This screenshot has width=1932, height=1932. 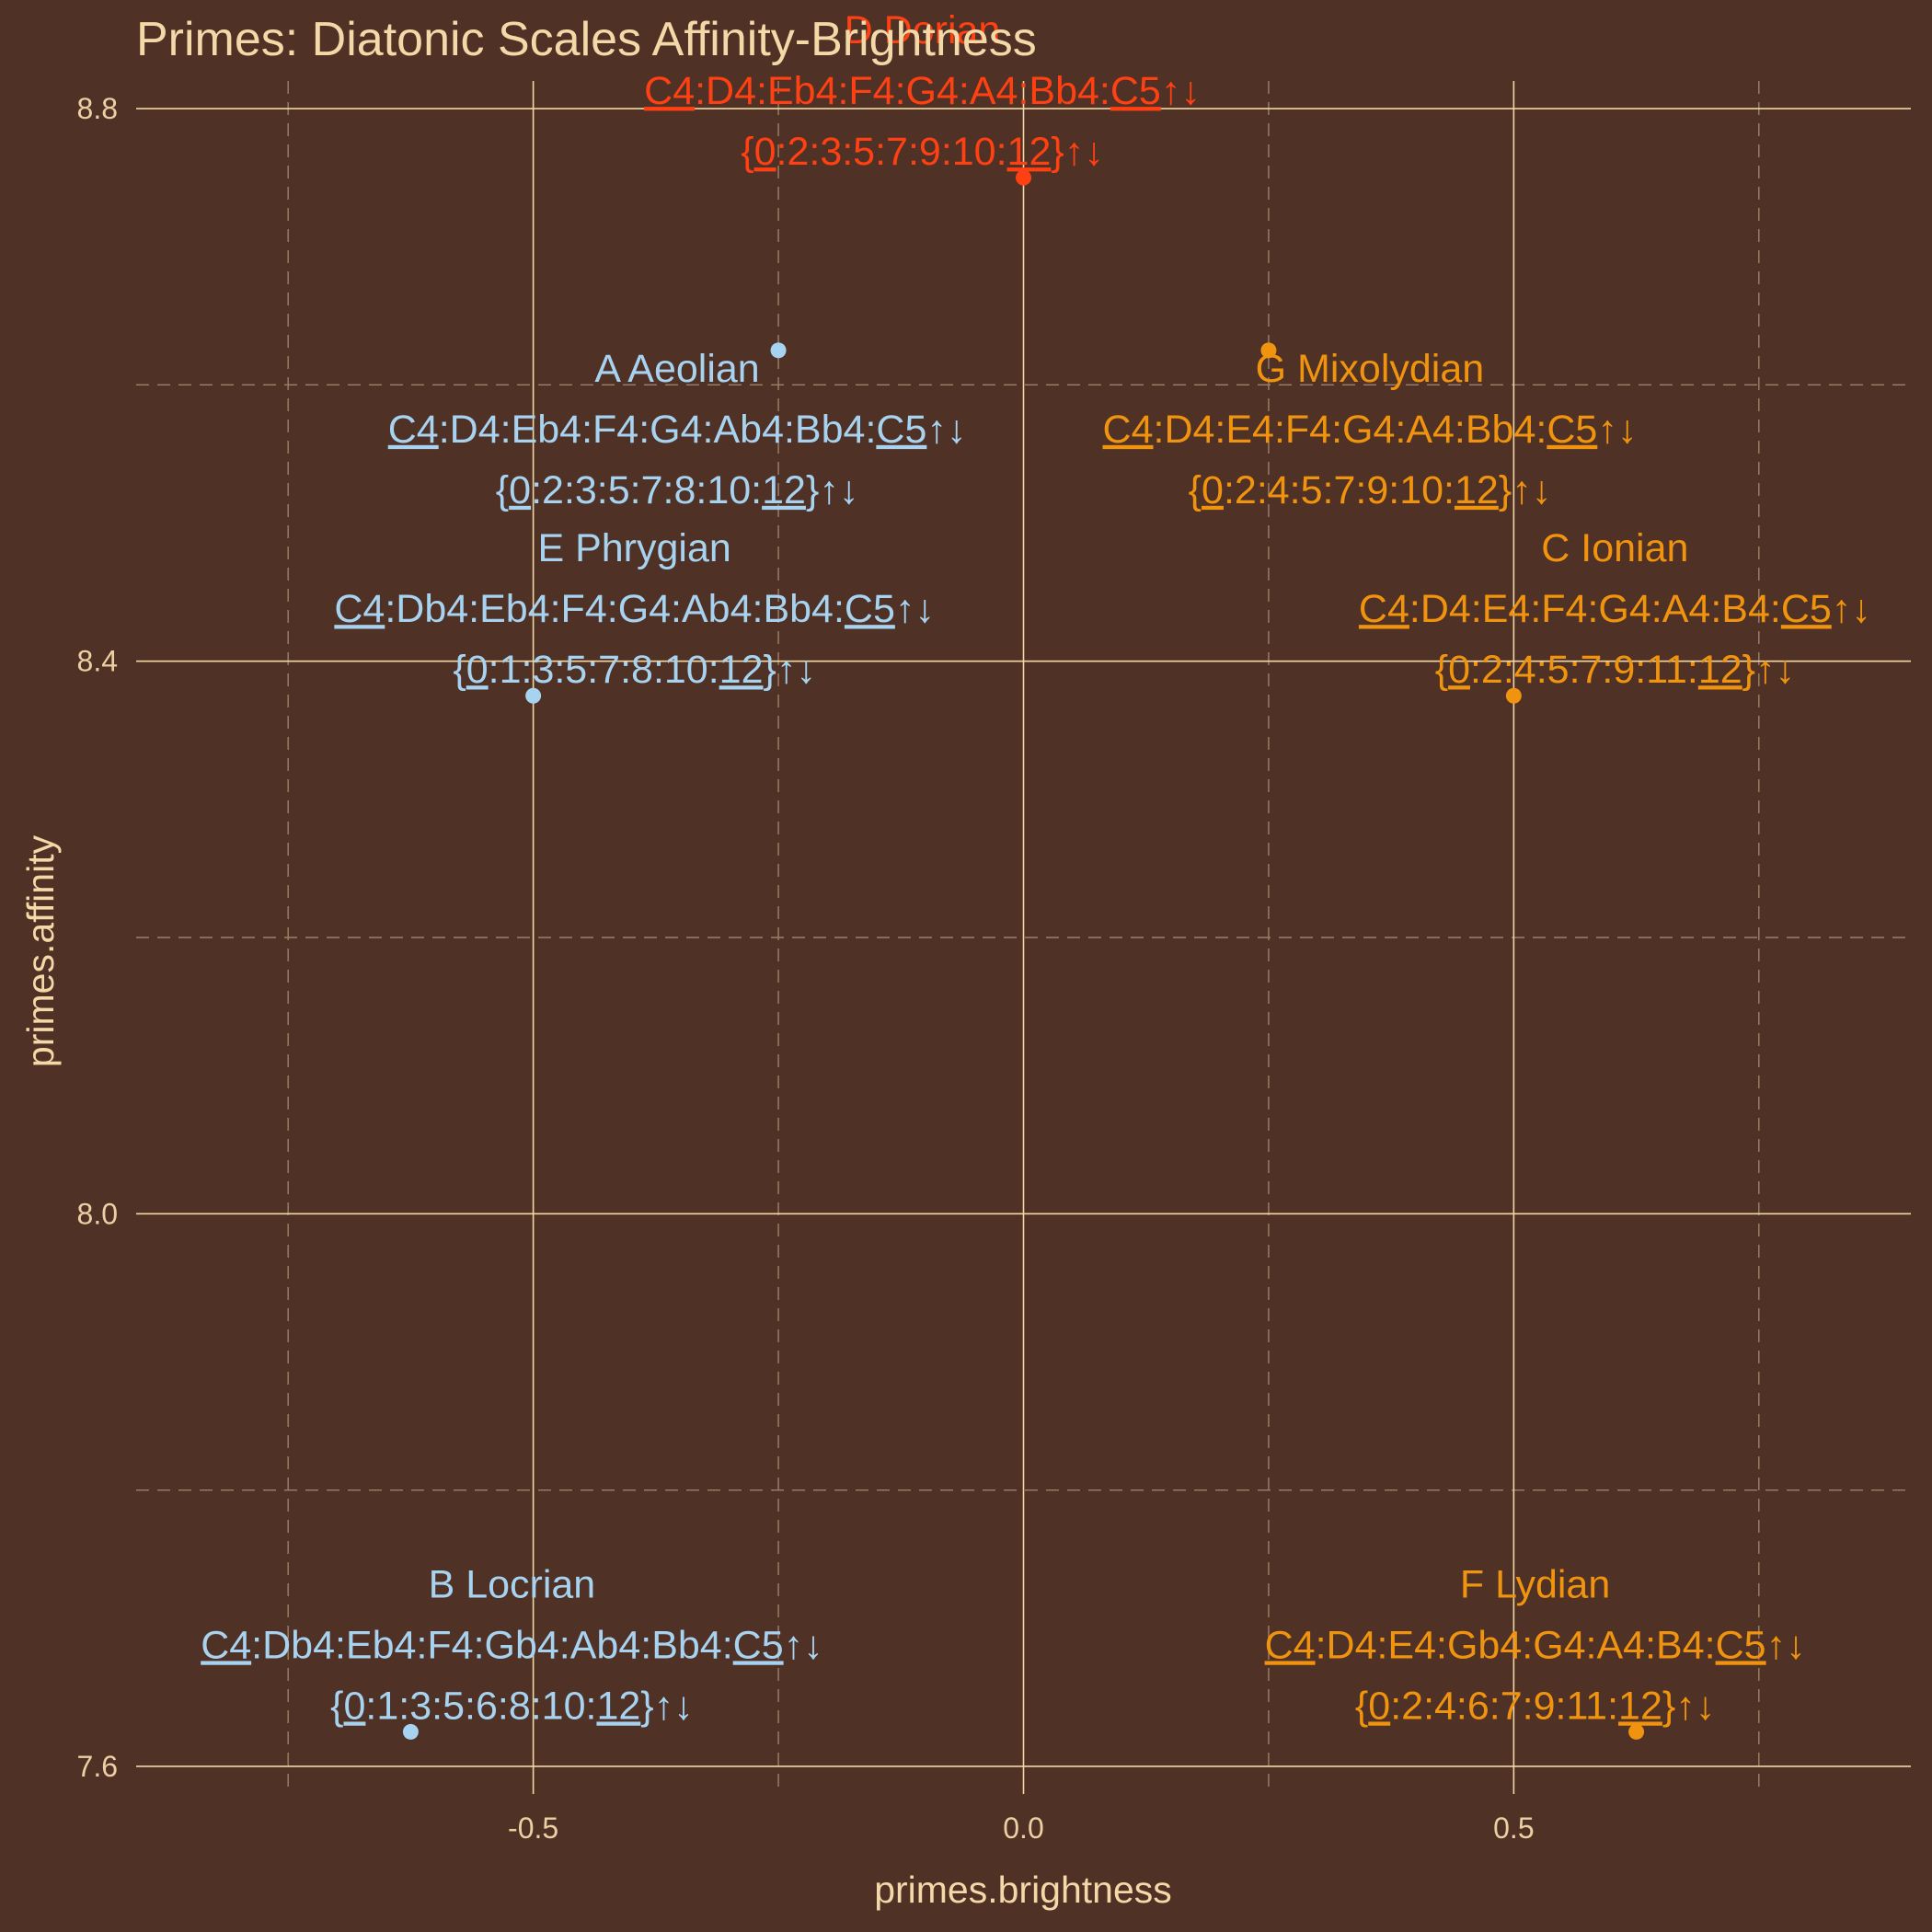 I want to click on data-label-notes: C4:D4:E4:F4:G4:A4:Bb4:C5↑↓, so click(x=1370, y=430).